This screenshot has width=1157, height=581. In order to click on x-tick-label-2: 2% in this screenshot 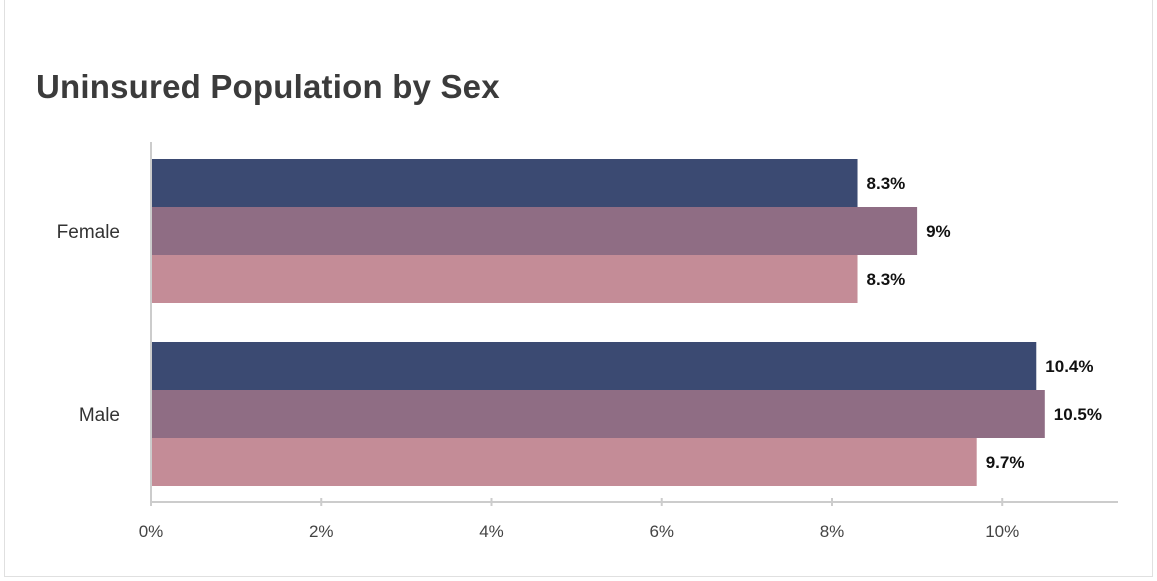, I will do `click(321, 531)`.